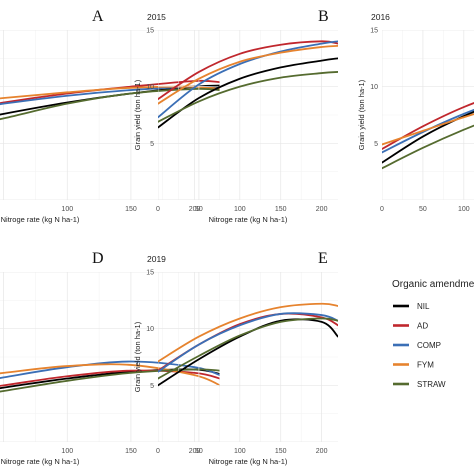  I want to click on legend-label-nil: NIL, so click(423, 306).